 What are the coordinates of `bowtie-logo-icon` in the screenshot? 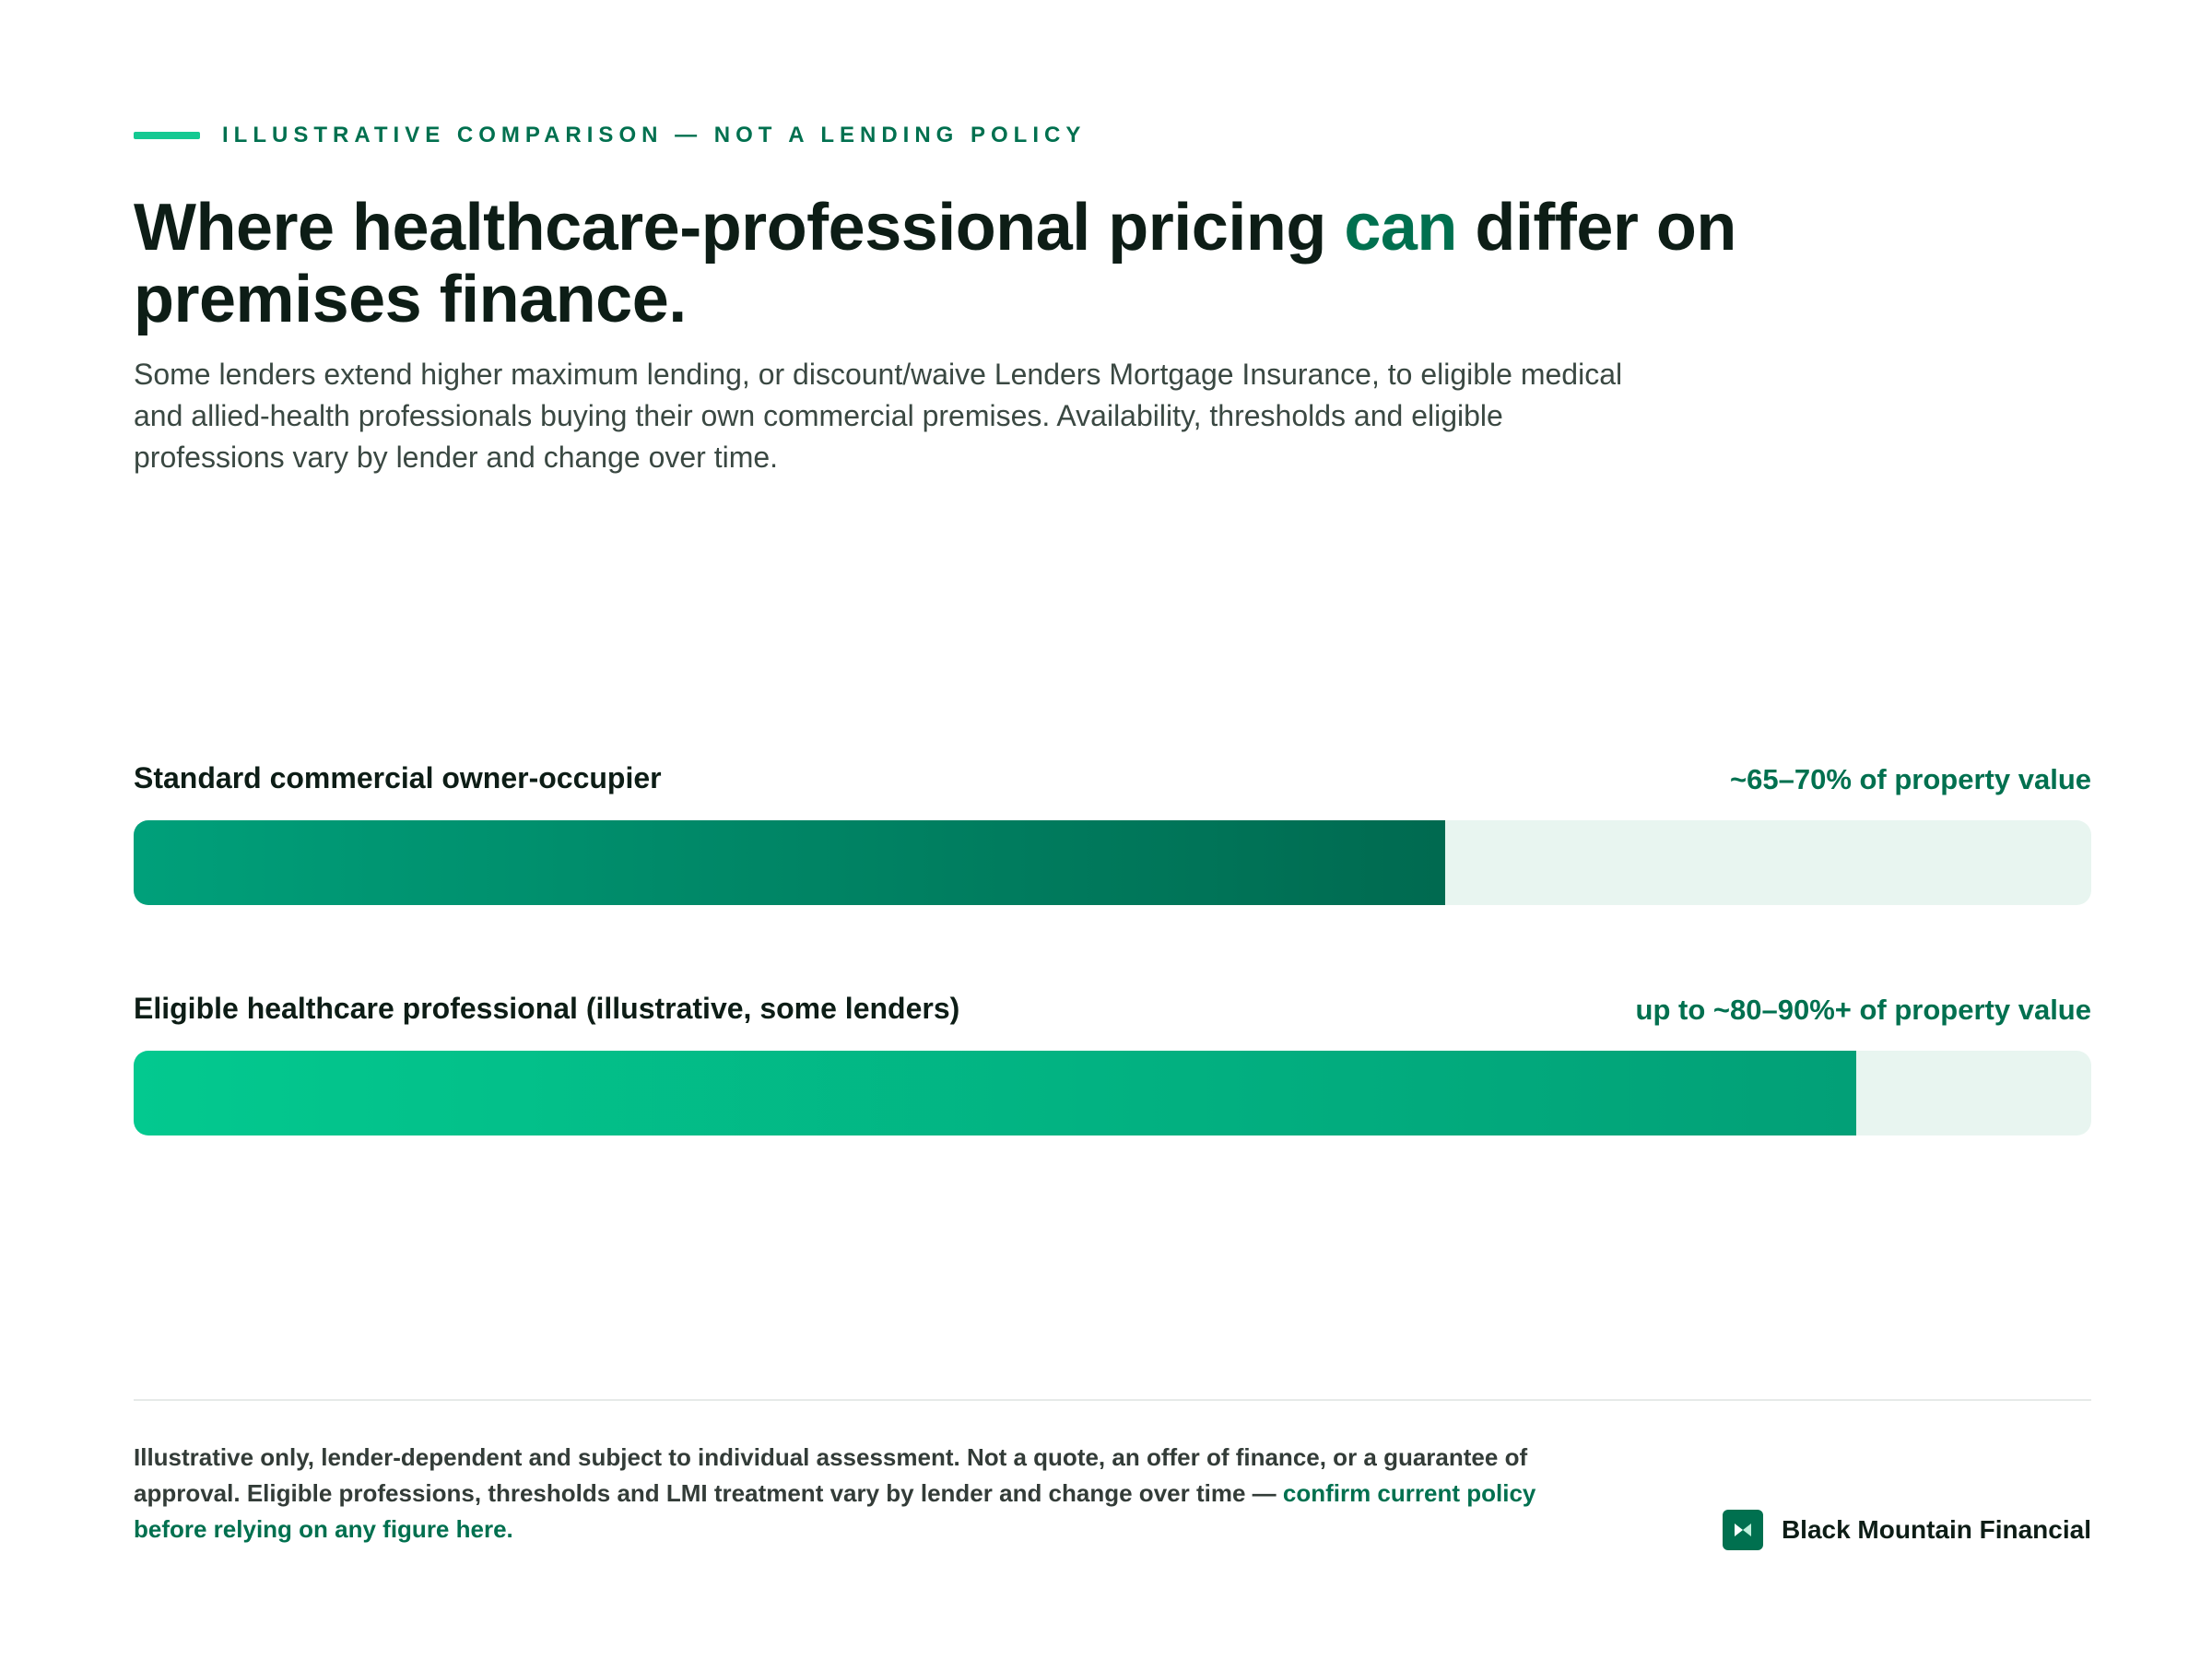 It's located at (1742, 1530).